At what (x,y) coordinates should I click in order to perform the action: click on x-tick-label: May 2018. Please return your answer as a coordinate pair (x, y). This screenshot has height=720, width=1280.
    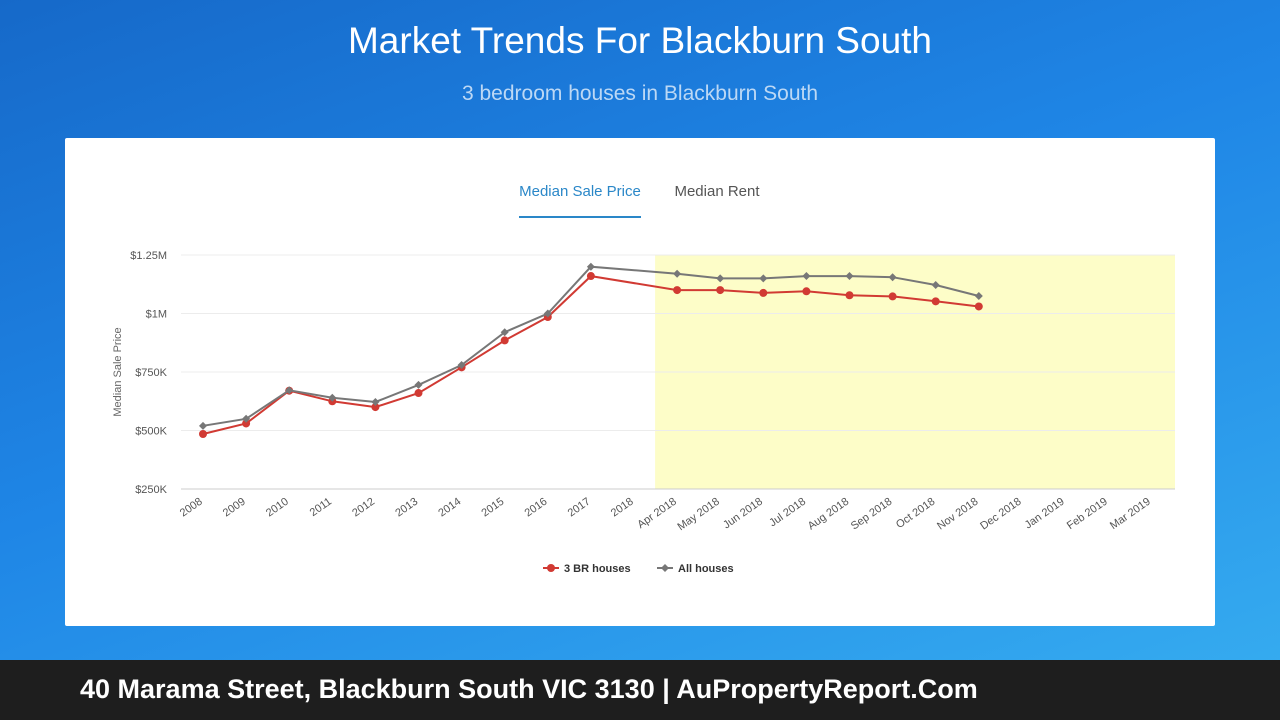
    Looking at the image, I should click on (698, 515).